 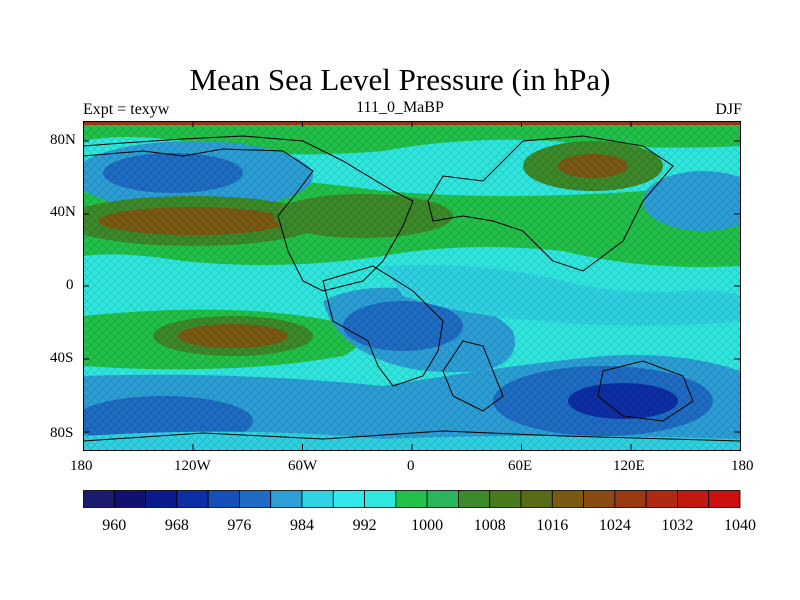 I want to click on colorbar-label: 1008, so click(x=489, y=525).